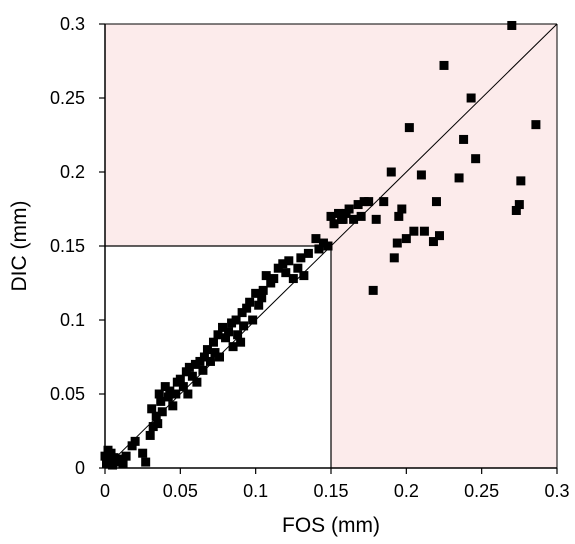  I want to click on y-tick-label: 0.05, so click(67, 394).